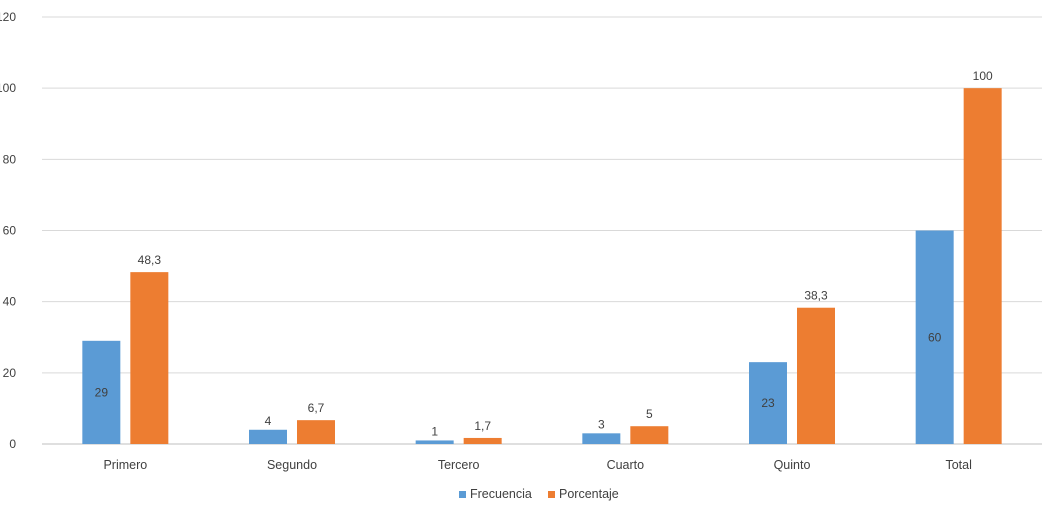 The image size is (1058, 508). What do you see at coordinates (125, 465) in the screenshot?
I see `x-category-label: Primero` at bounding box center [125, 465].